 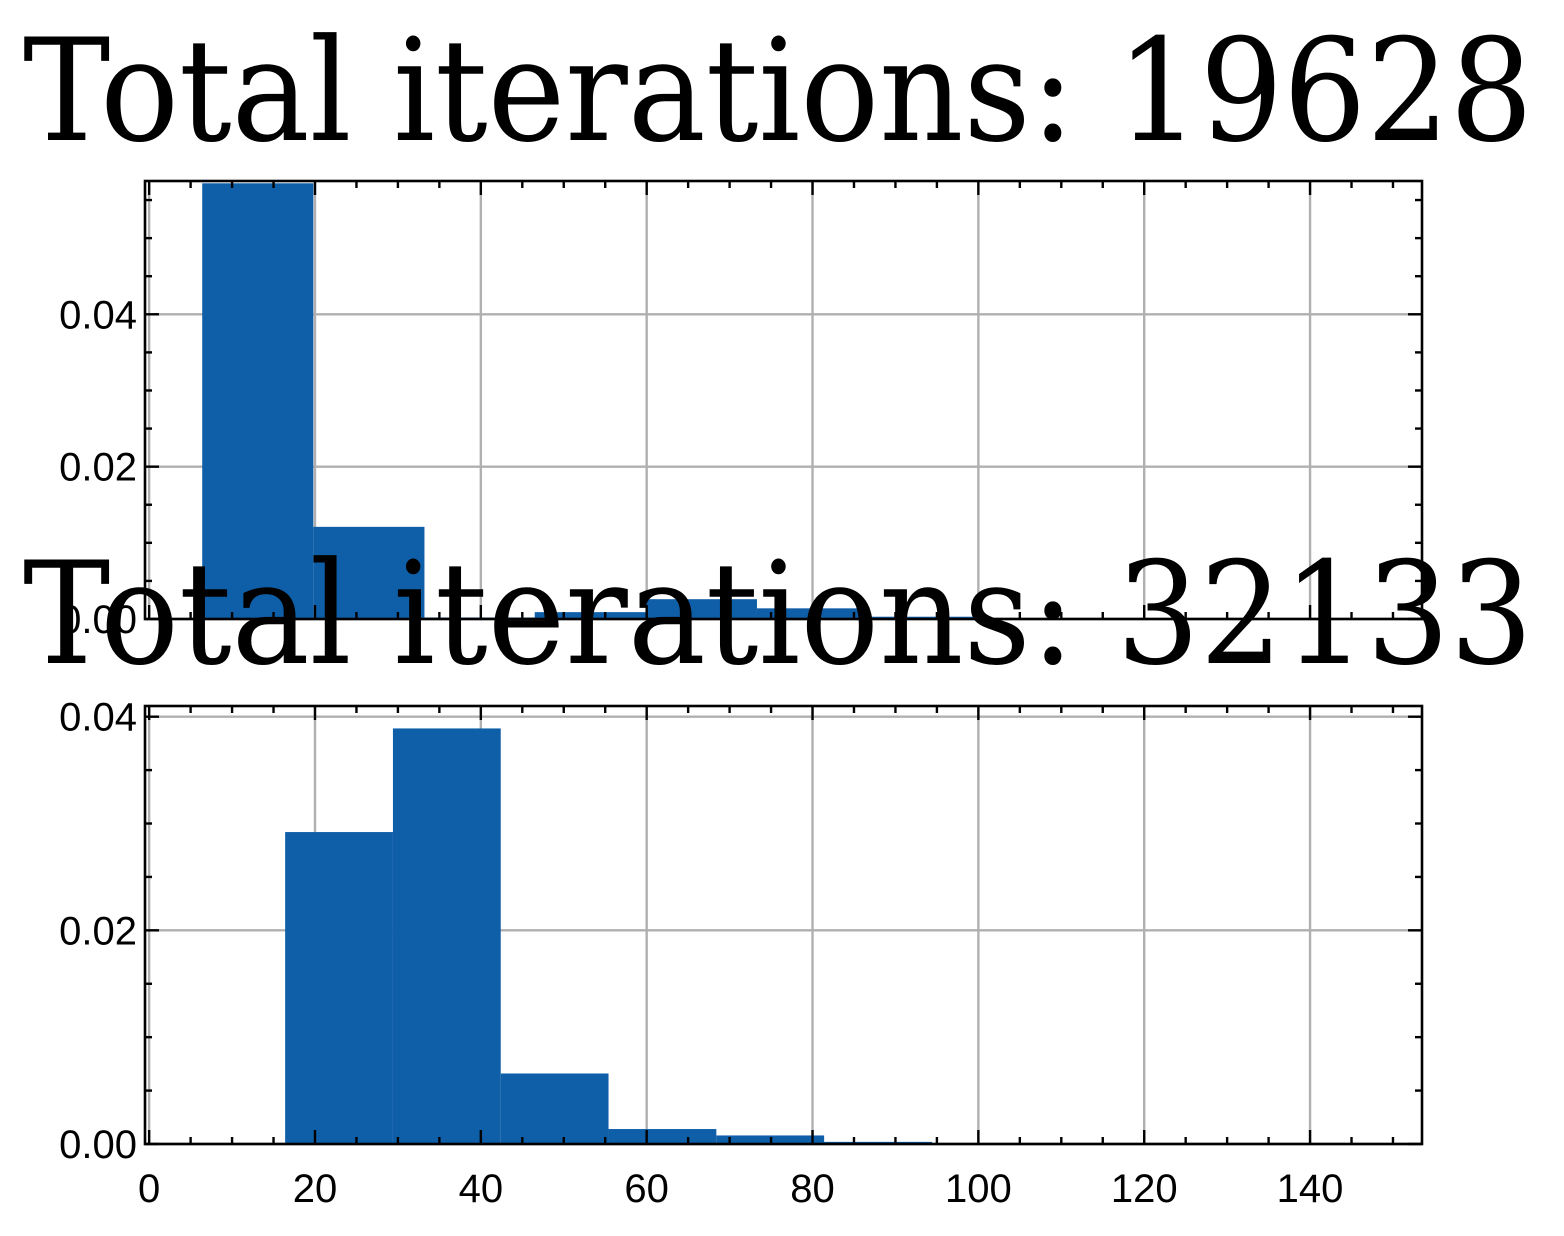 What do you see at coordinates (1144, 1189) in the screenshot?
I see `x-tick-label: 120` at bounding box center [1144, 1189].